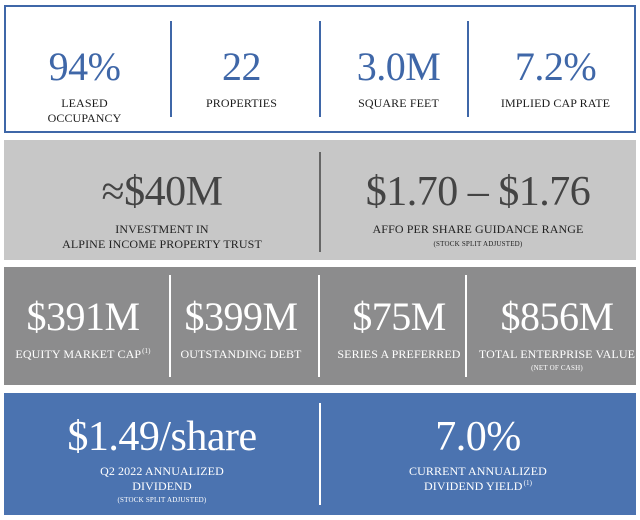 This screenshot has width=640, height=520. What do you see at coordinates (478, 192) in the screenshot?
I see `metric-value: $1.70 – $1.76` at bounding box center [478, 192].